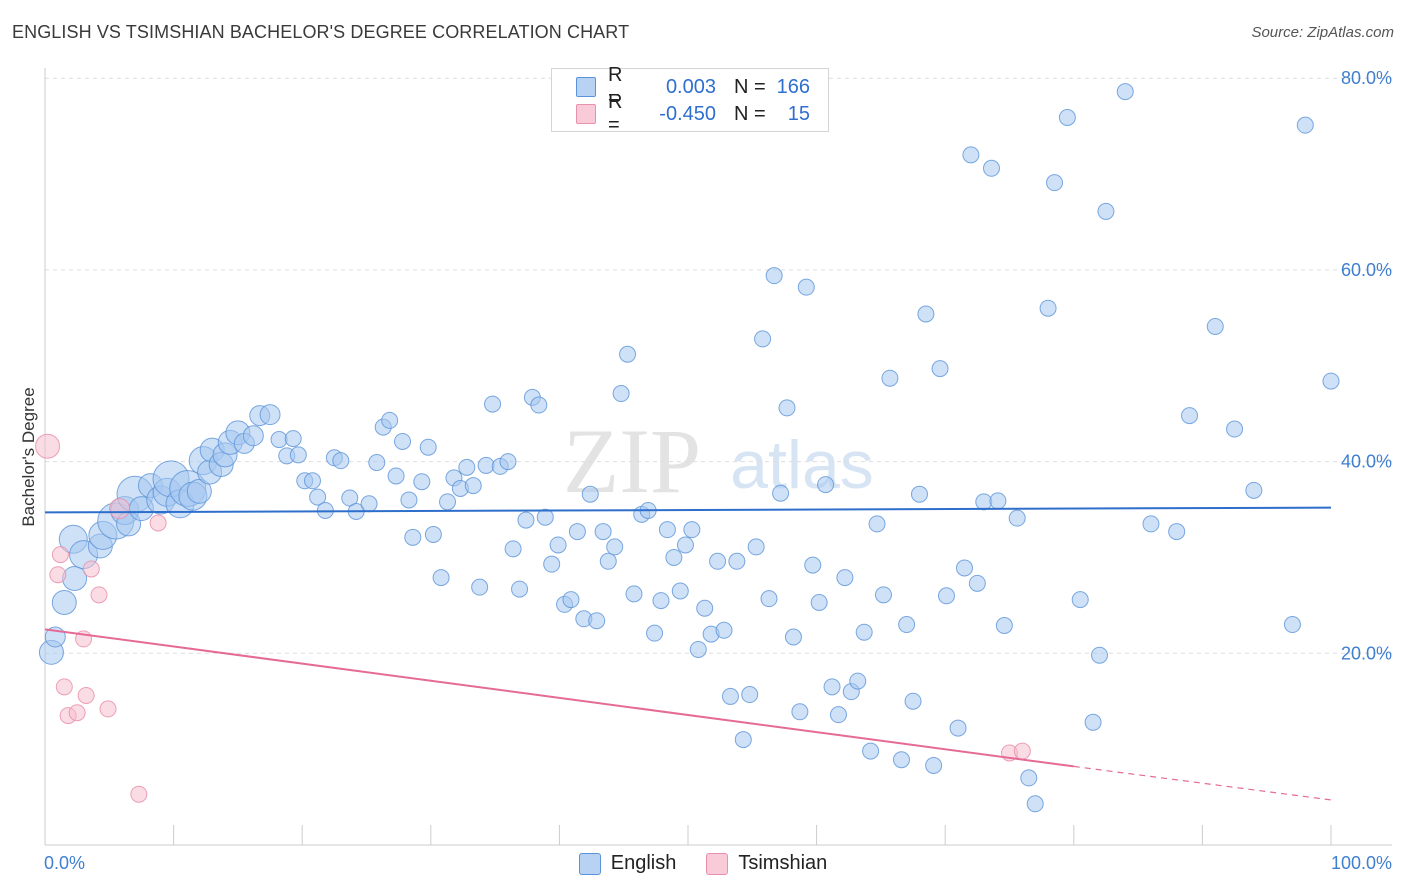  What do you see at coordinates (627, 863) in the screenshot?
I see `legend-item-english: English` at bounding box center [627, 863].